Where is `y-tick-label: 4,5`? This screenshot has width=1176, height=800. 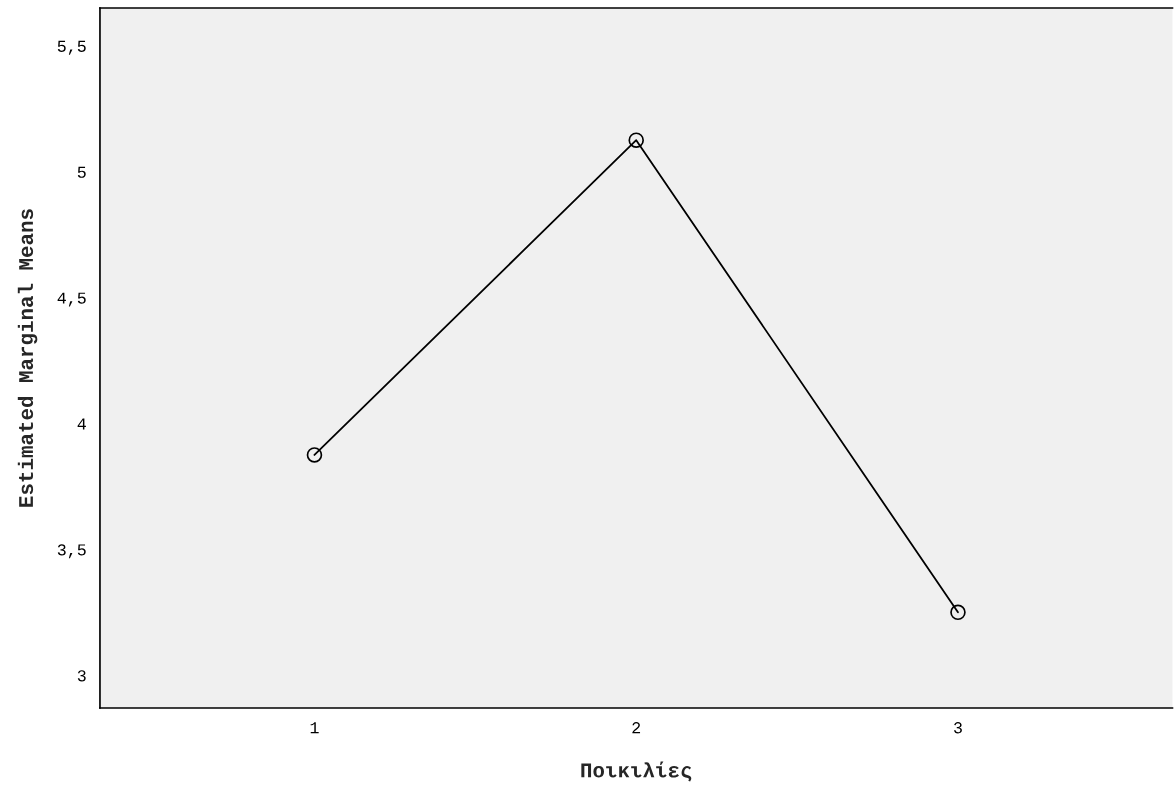
y-tick-label: 4,5 is located at coordinates (71, 299).